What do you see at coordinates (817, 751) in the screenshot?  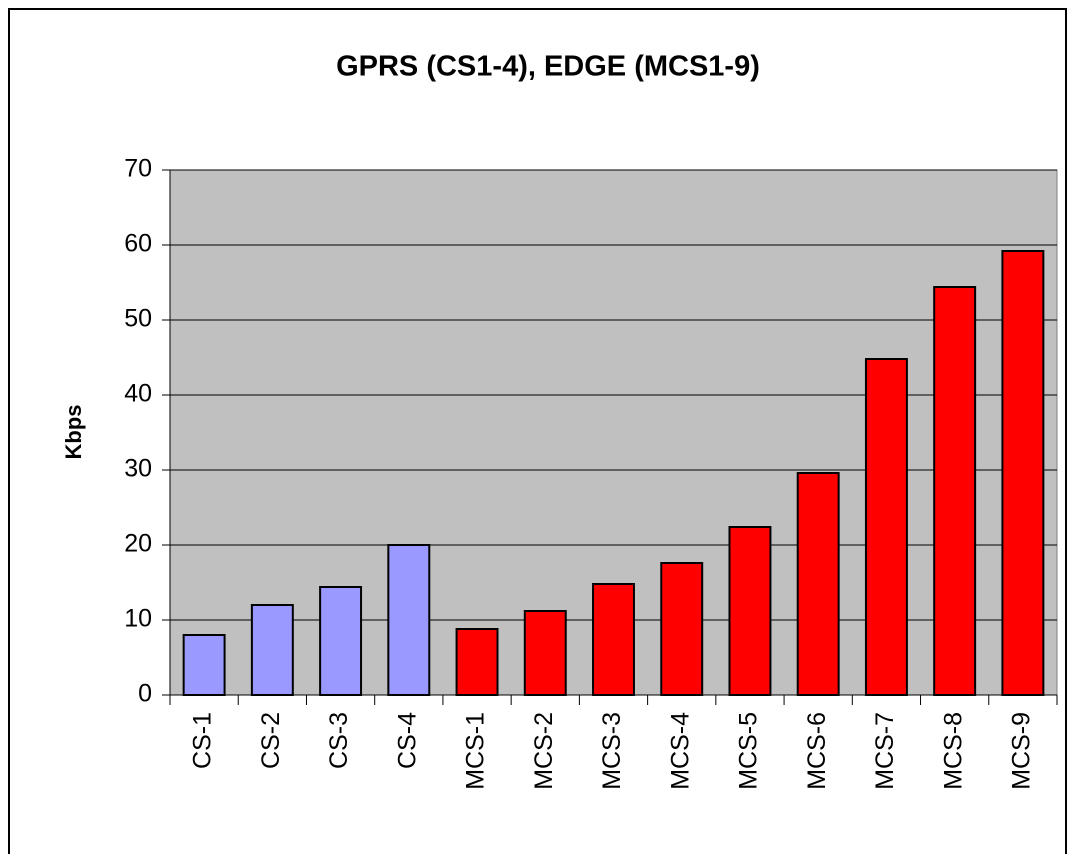 I see `x-tick-label: MCS-6` at bounding box center [817, 751].